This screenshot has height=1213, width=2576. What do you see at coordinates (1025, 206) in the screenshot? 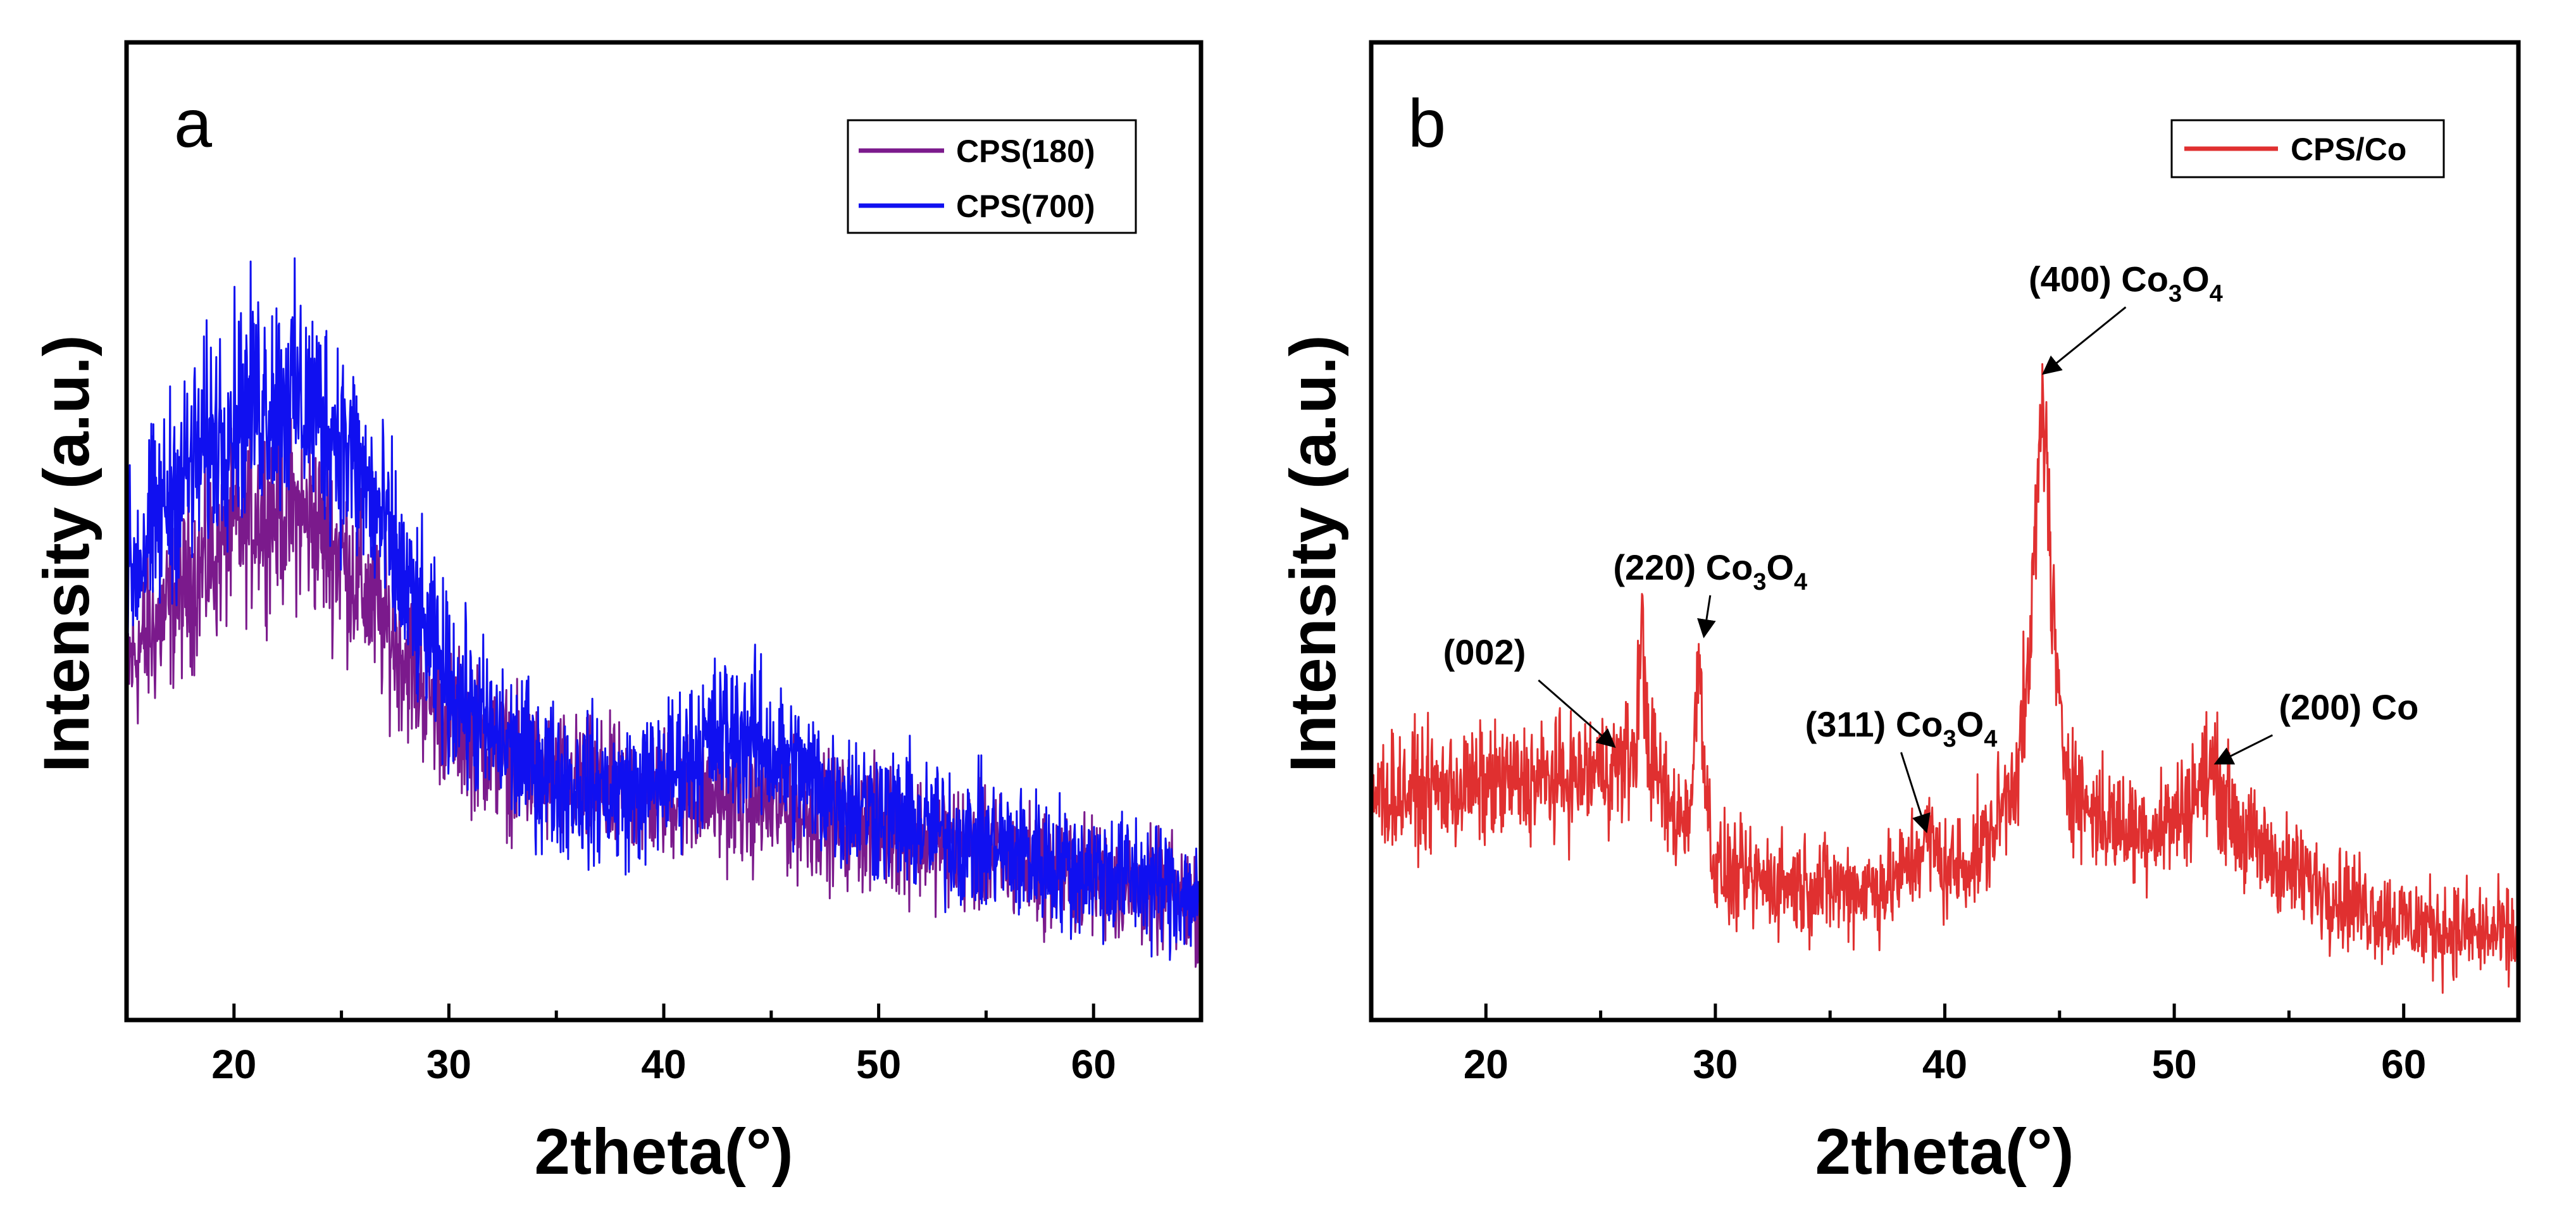
I see `legend-label-cps700: CPS(700)` at bounding box center [1025, 206].